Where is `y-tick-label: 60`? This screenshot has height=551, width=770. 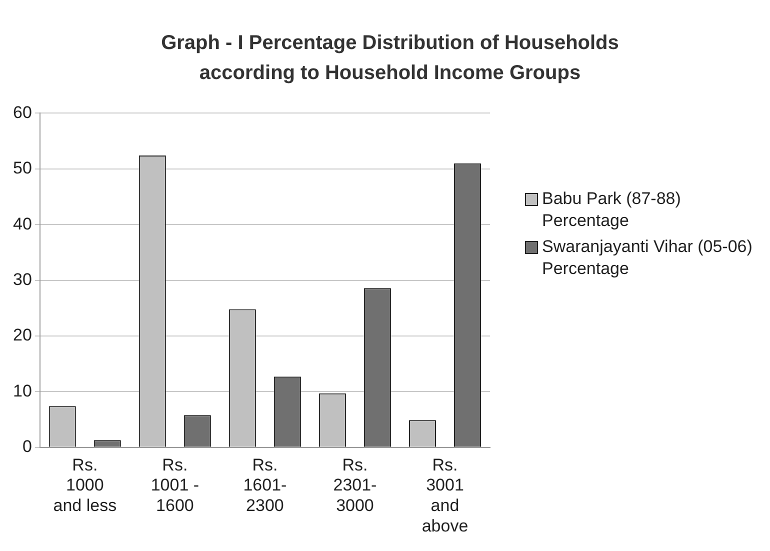
y-tick-label: 60 is located at coordinates (22, 112).